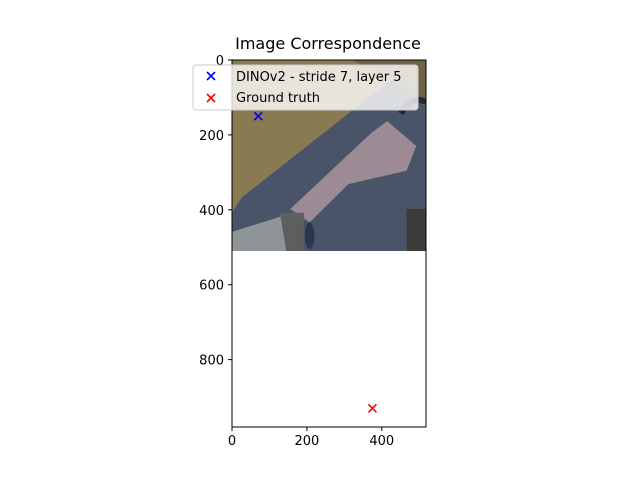 The height and width of the screenshot is (480, 640). What do you see at coordinates (278, 98) in the screenshot?
I see `legend-label-ground-truth: Ground truth` at bounding box center [278, 98].